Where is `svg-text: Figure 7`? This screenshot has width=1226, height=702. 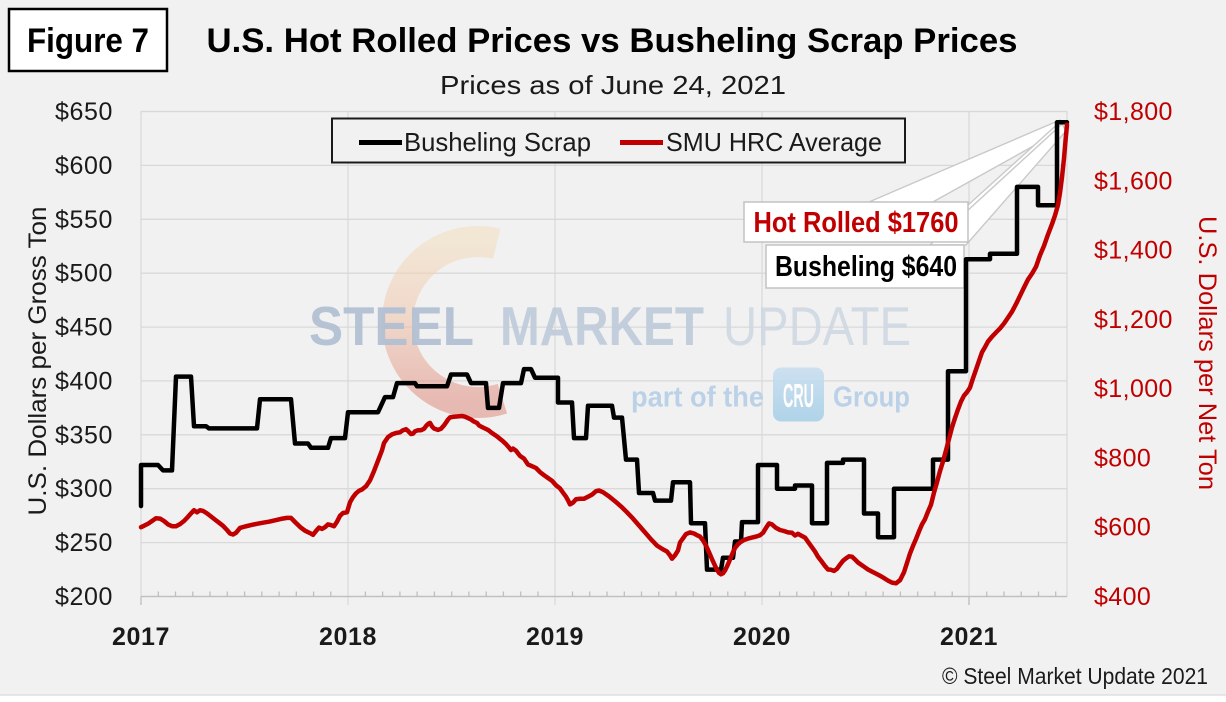
svg-text: Figure 7 is located at coordinates (88, 41).